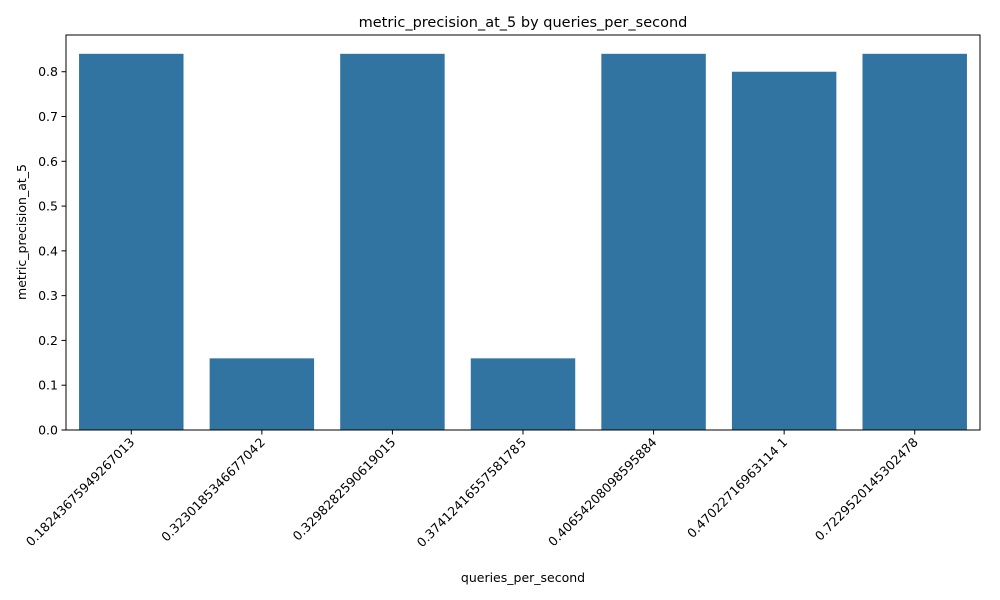 This screenshot has height=600, width=1000. I want to click on y-tick-label-2: 0.2, so click(48, 340).